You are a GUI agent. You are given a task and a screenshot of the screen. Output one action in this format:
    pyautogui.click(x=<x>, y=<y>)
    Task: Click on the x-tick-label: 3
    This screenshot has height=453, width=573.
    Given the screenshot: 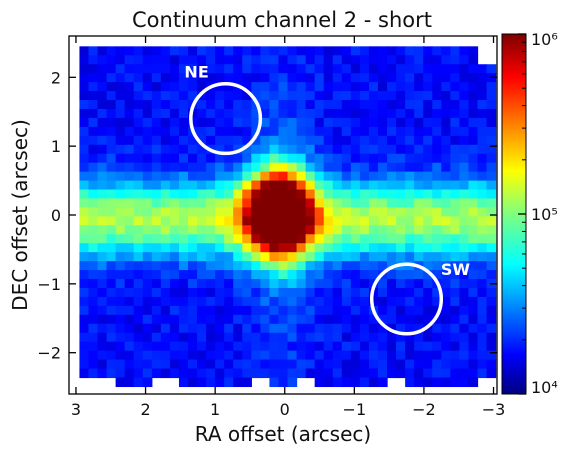 What is the action you would take?
    pyautogui.click(x=76, y=409)
    